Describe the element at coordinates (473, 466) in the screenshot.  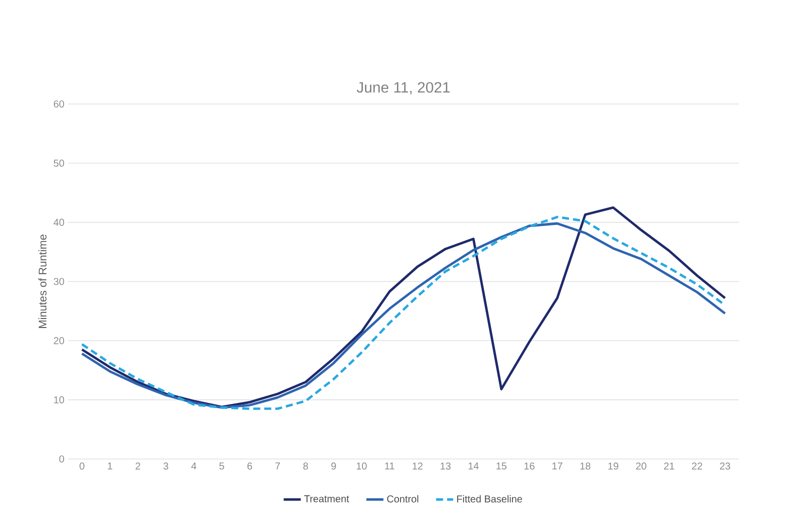
I see `x-tick-label: 14` at that location.